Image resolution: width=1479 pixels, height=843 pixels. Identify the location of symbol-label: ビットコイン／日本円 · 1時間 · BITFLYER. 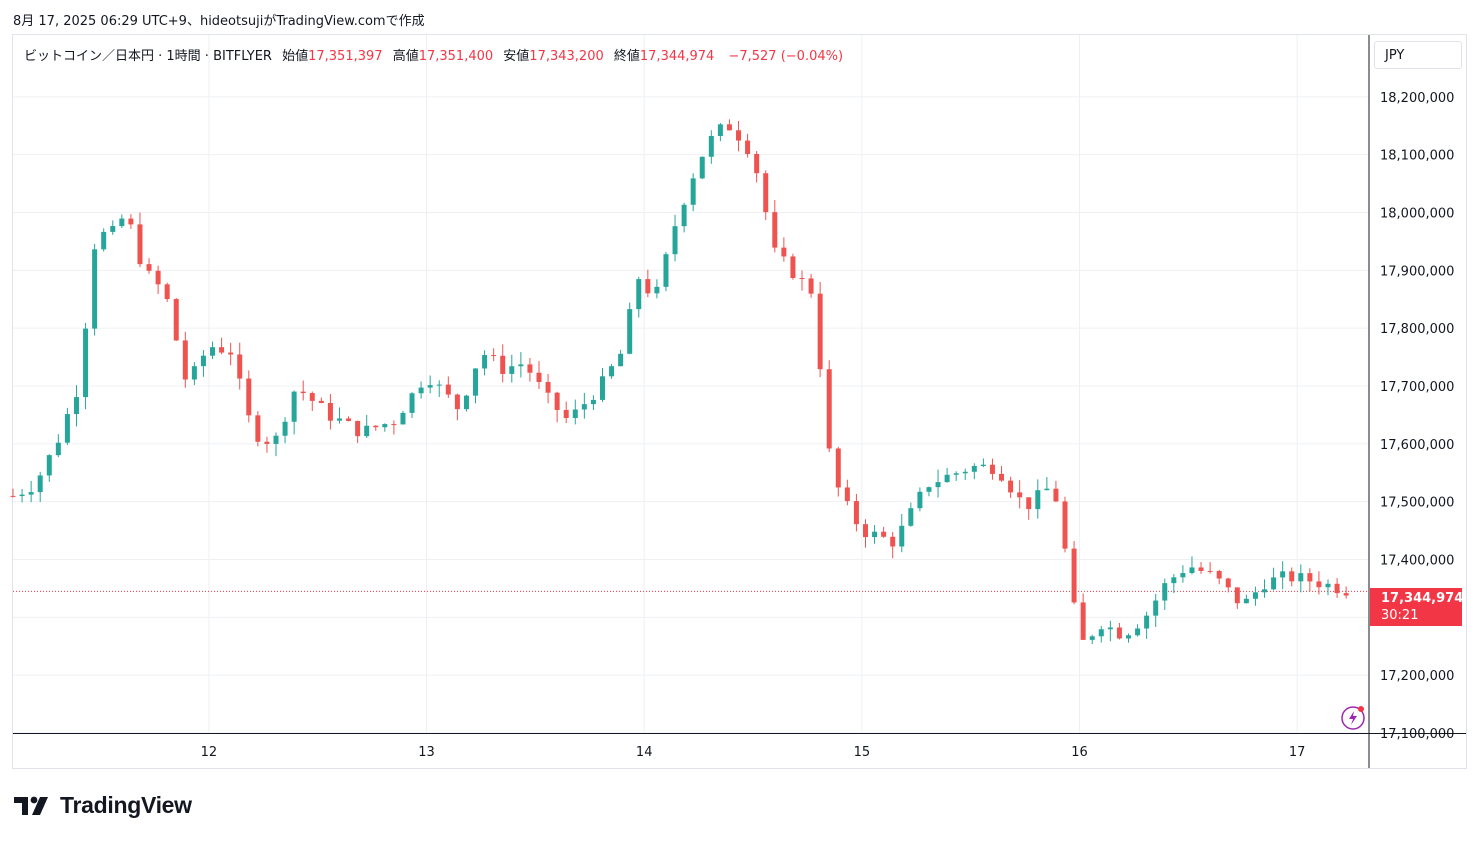
(148, 56).